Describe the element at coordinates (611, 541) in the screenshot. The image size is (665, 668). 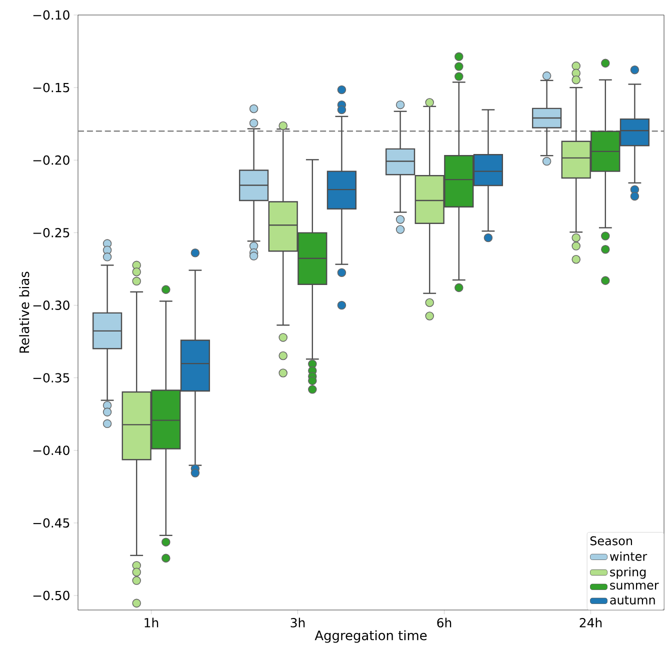
I see `legend-title: Season` at that location.